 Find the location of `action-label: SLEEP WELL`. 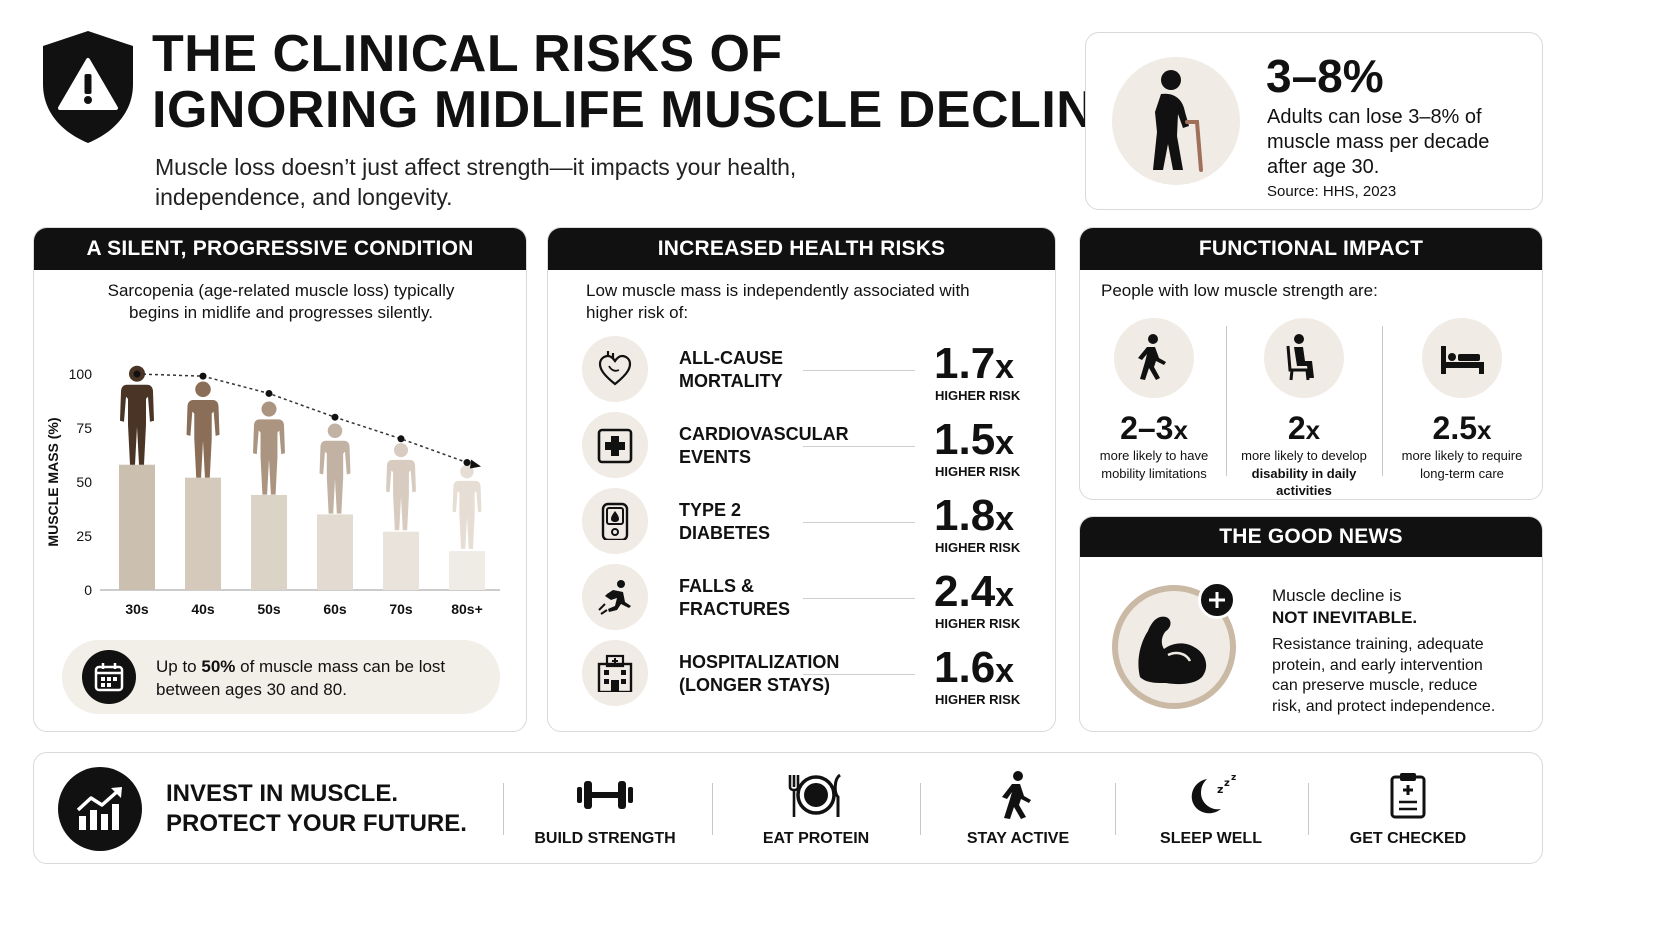

action-label: SLEEP WELL is located at coordinates (1211, 838).